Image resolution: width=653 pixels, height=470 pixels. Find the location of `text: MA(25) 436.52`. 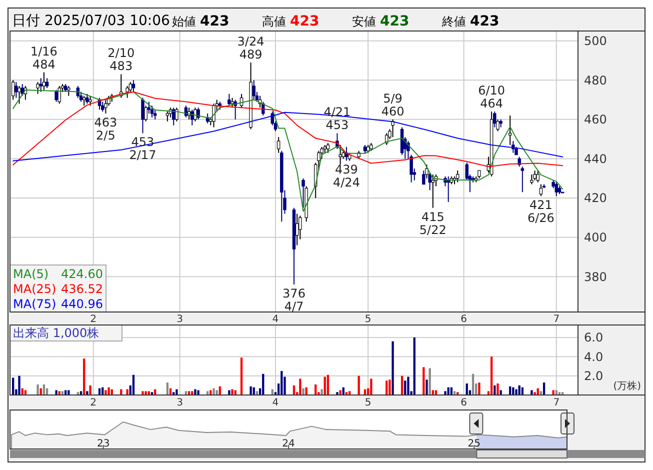

text: MA(25) 436.52 is located at coordinates (58, 289).